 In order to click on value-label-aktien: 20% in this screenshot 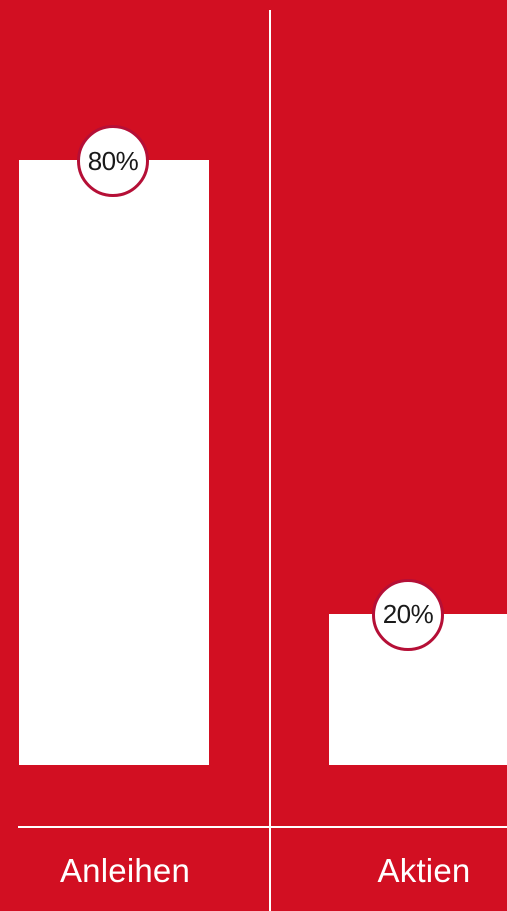, I will do `click(408, 615)`.